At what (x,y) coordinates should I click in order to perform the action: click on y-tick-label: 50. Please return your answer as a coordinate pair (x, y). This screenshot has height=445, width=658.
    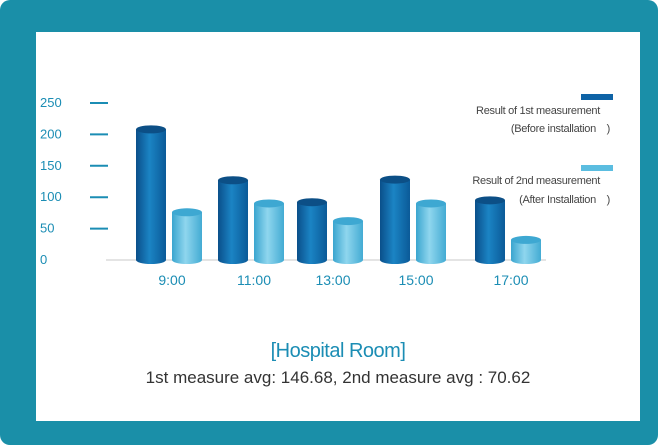
    Looking at the image, I should click on (47, 228).